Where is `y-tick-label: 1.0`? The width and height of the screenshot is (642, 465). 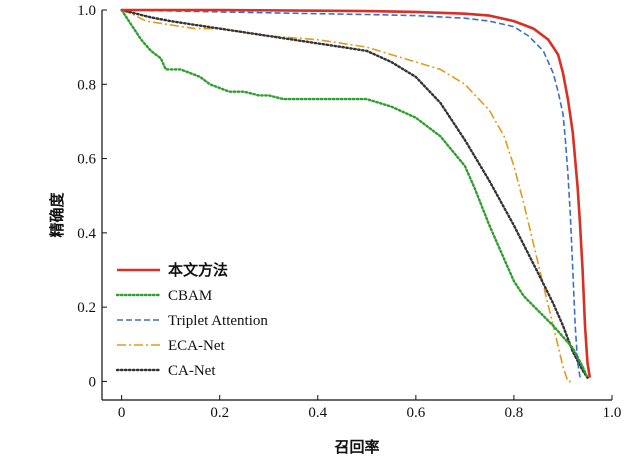 y-tick-label: 1.0 is located at coordinates (86, 11).